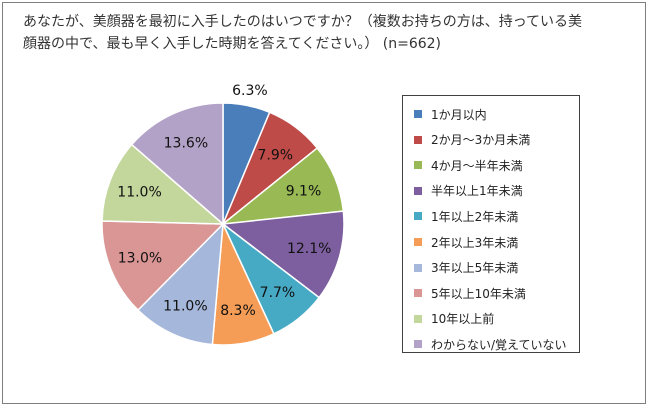 This screenshot has height=408, width=650. What do you see at coordinates (459, 114) in the screenshot?
I see `legend-label: 1か月以内` at bounding box center [459, 114].